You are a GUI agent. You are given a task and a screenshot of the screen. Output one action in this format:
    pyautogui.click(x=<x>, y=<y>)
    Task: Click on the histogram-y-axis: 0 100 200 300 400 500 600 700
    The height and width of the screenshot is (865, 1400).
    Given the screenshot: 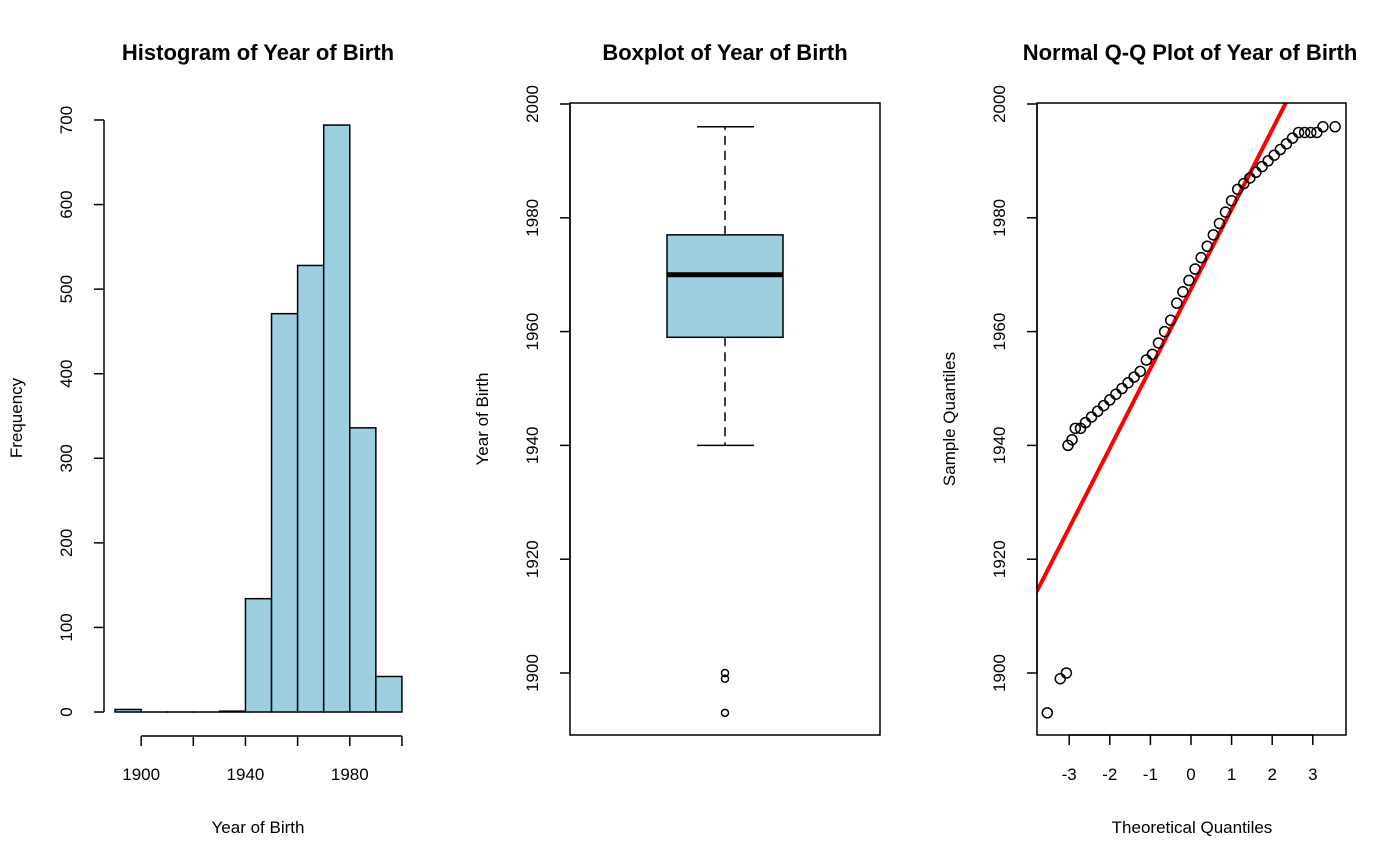 What is the action you would take?
    pyautogui.click(x=81, y=411)
    